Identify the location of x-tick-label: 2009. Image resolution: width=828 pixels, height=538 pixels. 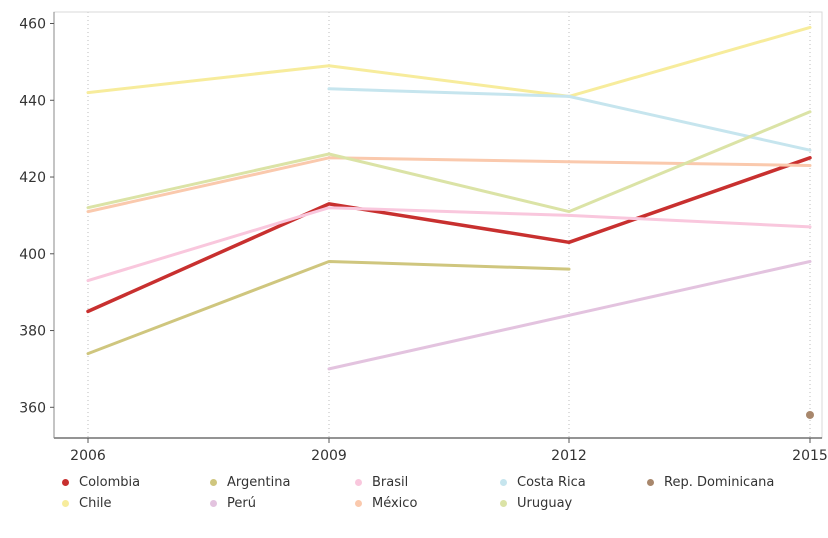
(329, 456).